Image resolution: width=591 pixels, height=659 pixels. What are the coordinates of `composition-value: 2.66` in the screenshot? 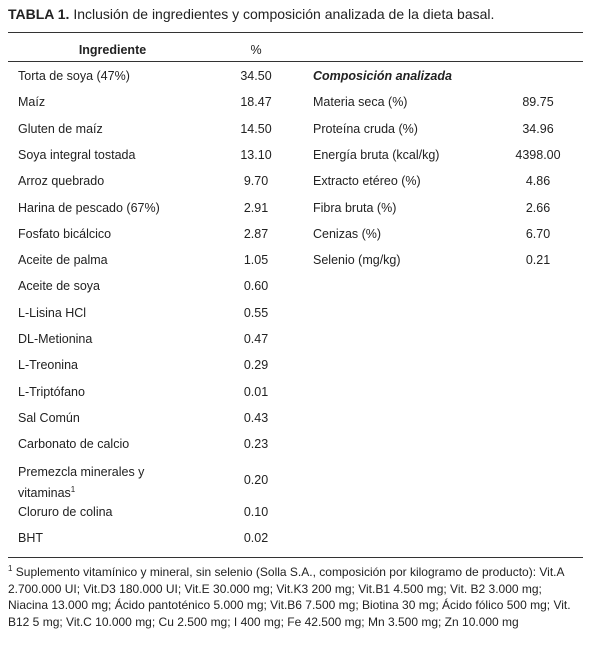 It's located at (538, 207).